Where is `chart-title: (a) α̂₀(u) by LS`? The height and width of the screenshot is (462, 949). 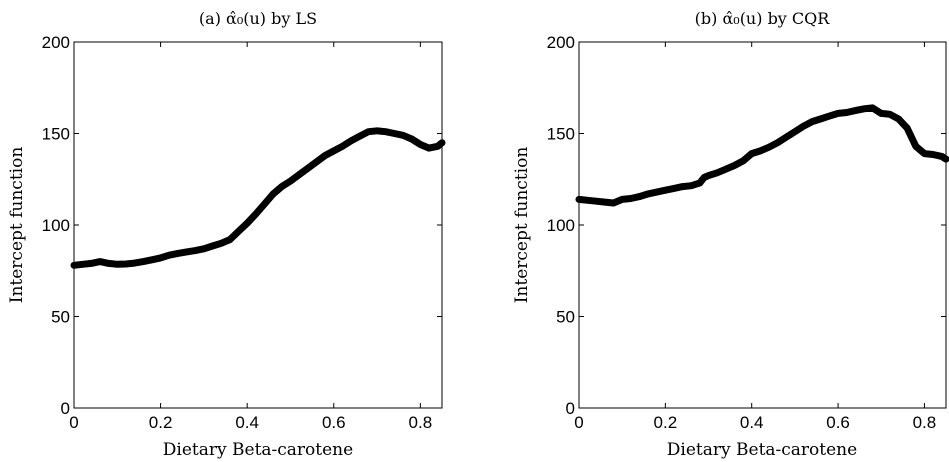
chart-title: (a) α̂₀(u) by LS is located at coordinates (258, 18).